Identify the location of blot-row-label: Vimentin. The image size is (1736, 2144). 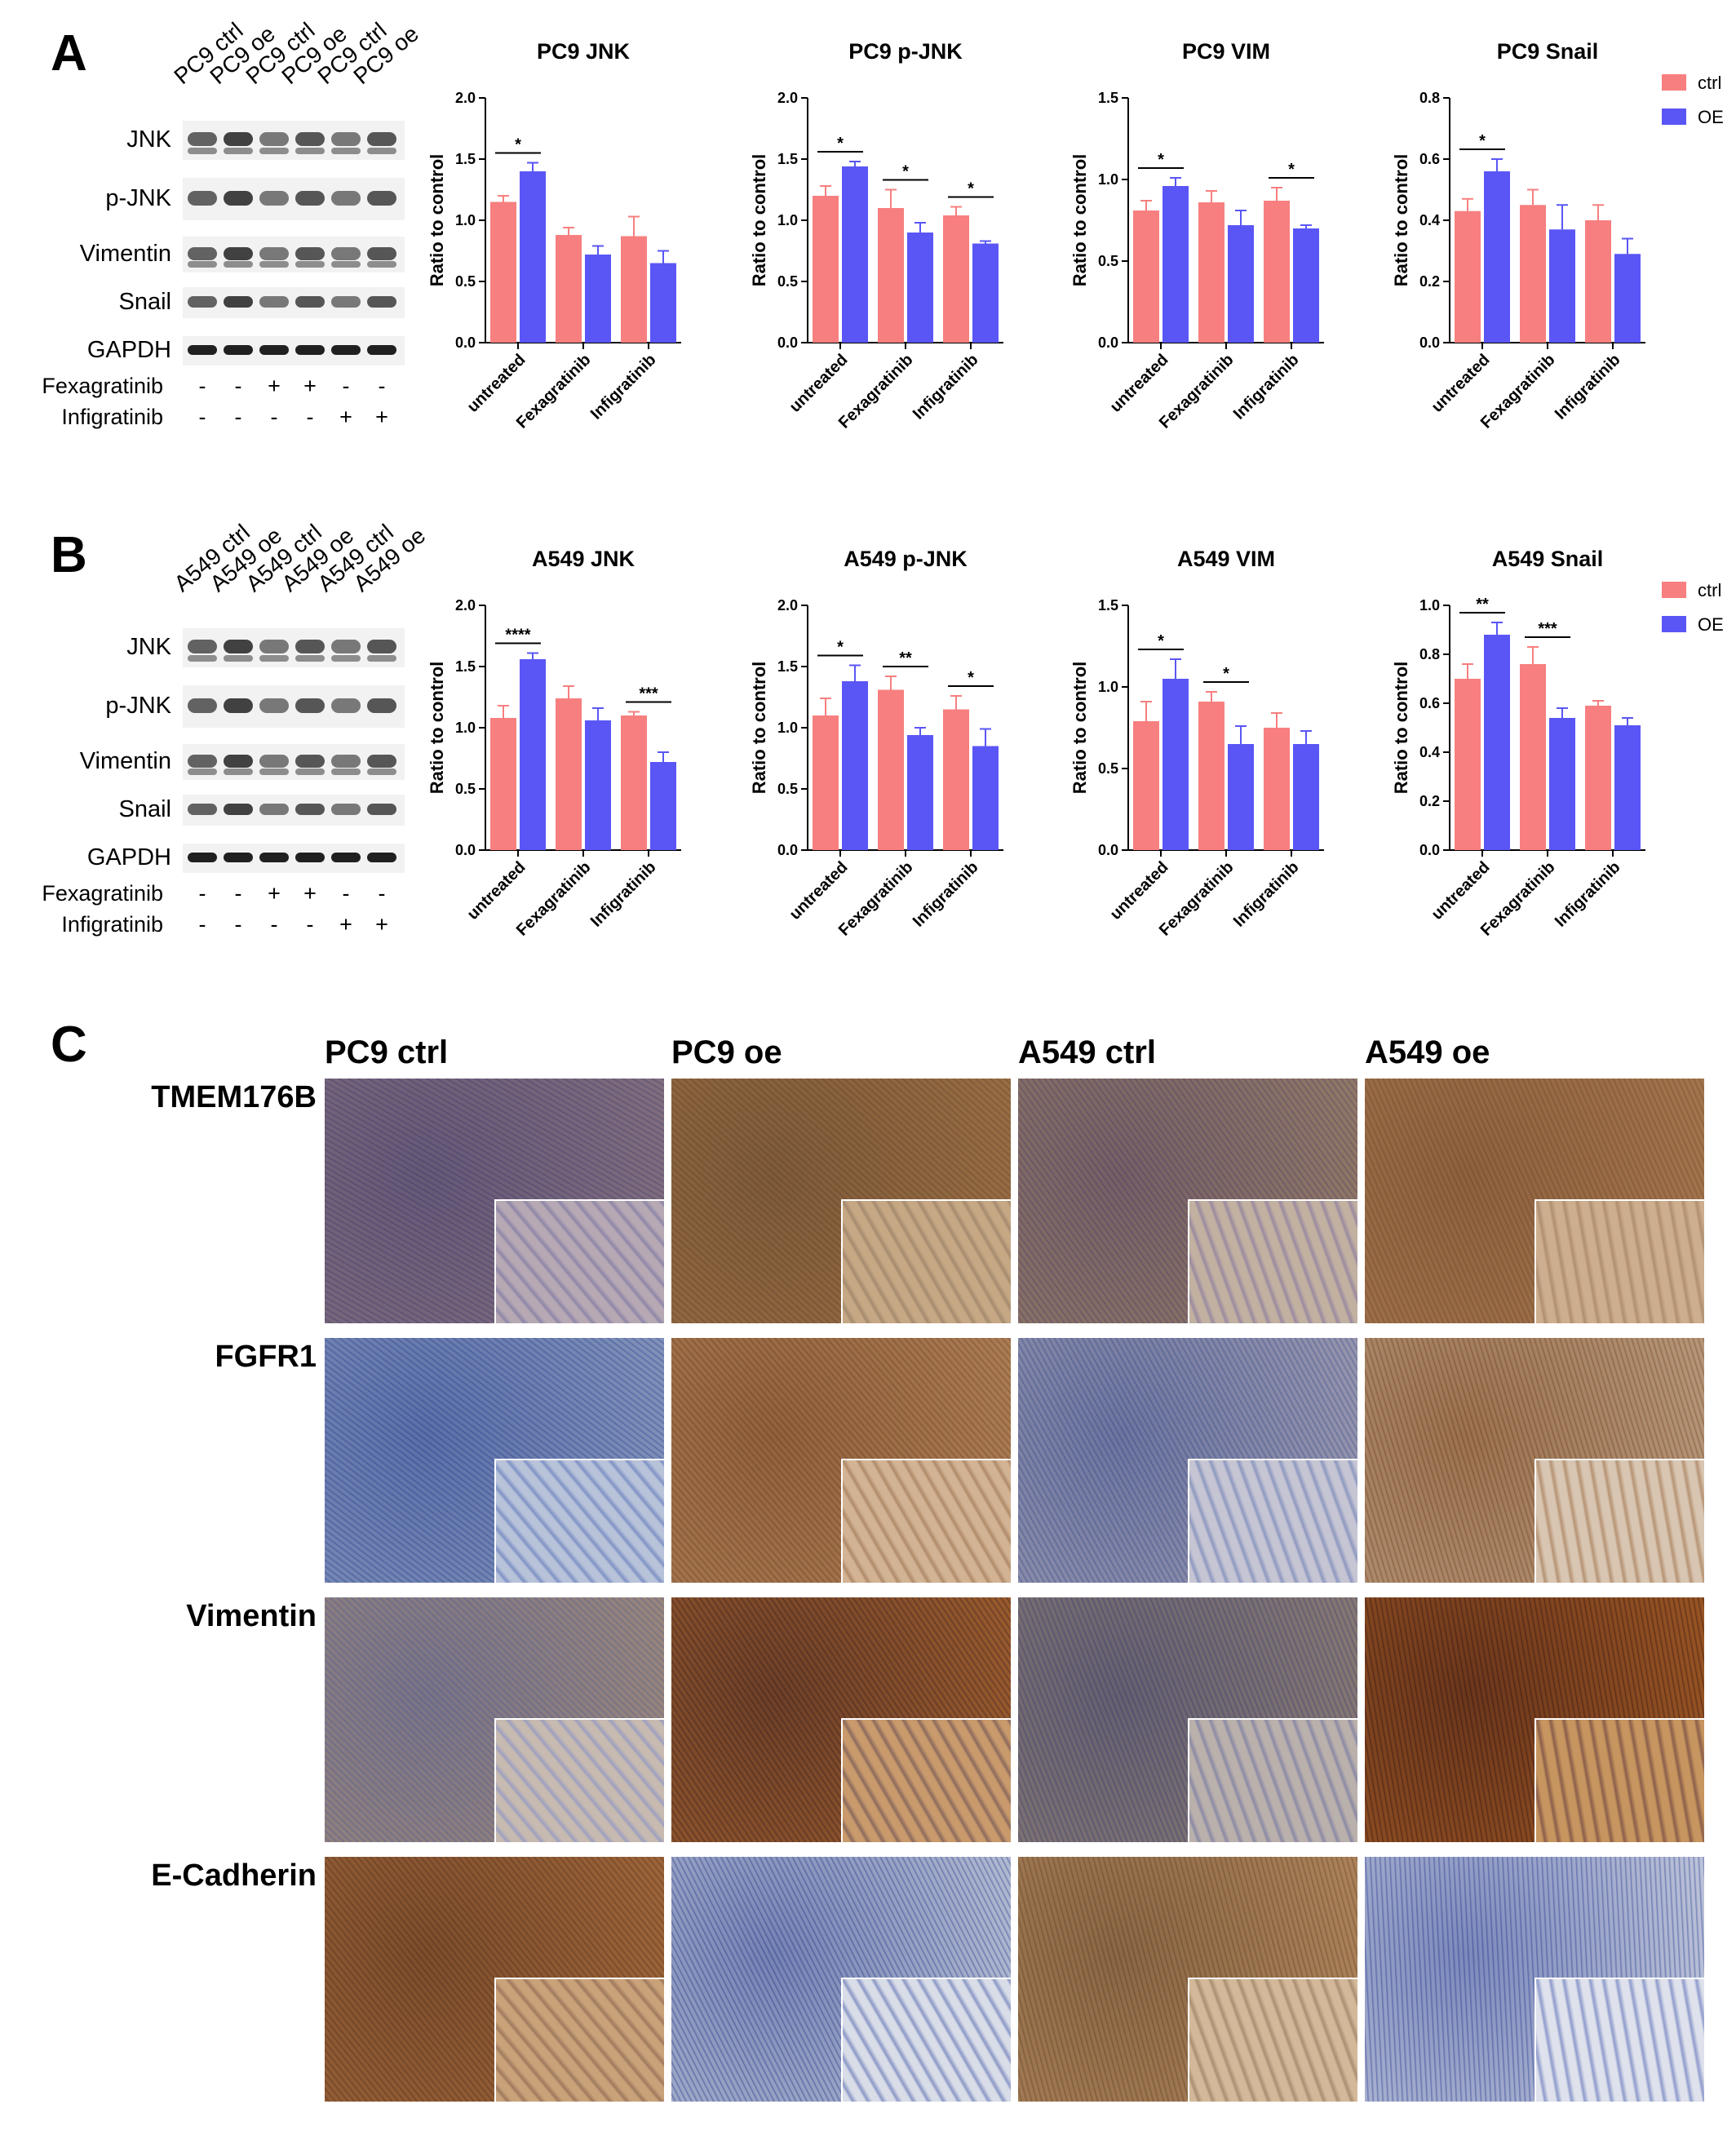
(125, 254).